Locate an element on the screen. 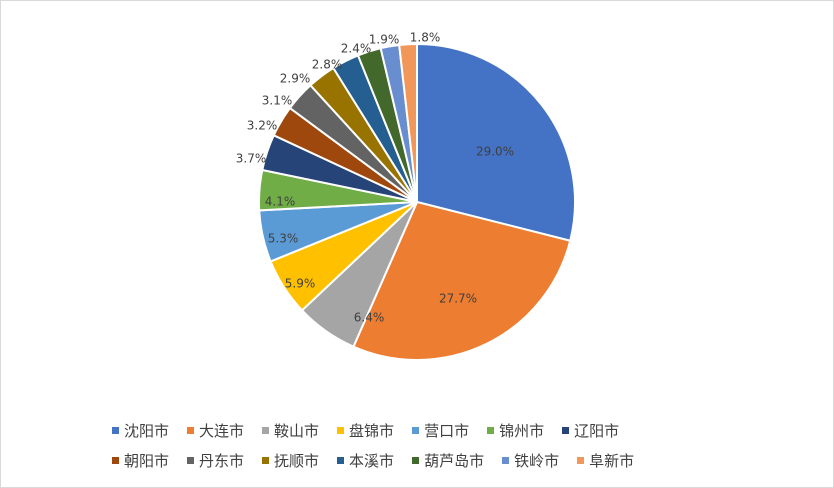 The height and width of the screenshot is (488, 834). legend-item-11: 本溪市 is located at coordinates (365, 460).